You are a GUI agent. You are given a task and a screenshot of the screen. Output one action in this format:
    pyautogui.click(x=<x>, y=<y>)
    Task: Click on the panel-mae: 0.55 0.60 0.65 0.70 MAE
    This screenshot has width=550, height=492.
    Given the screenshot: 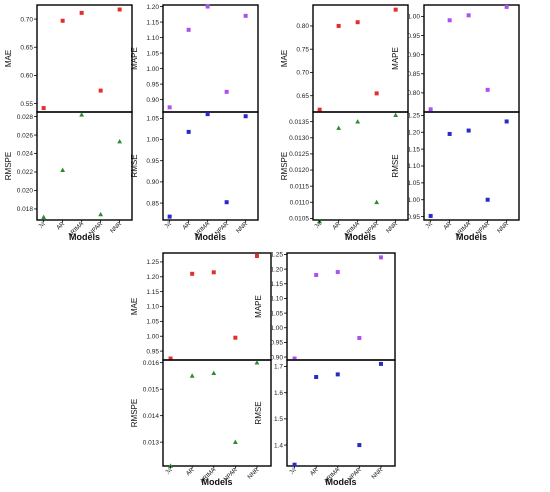 What is the action you would take?
    pyautogui.click(x=68, y=58)
    